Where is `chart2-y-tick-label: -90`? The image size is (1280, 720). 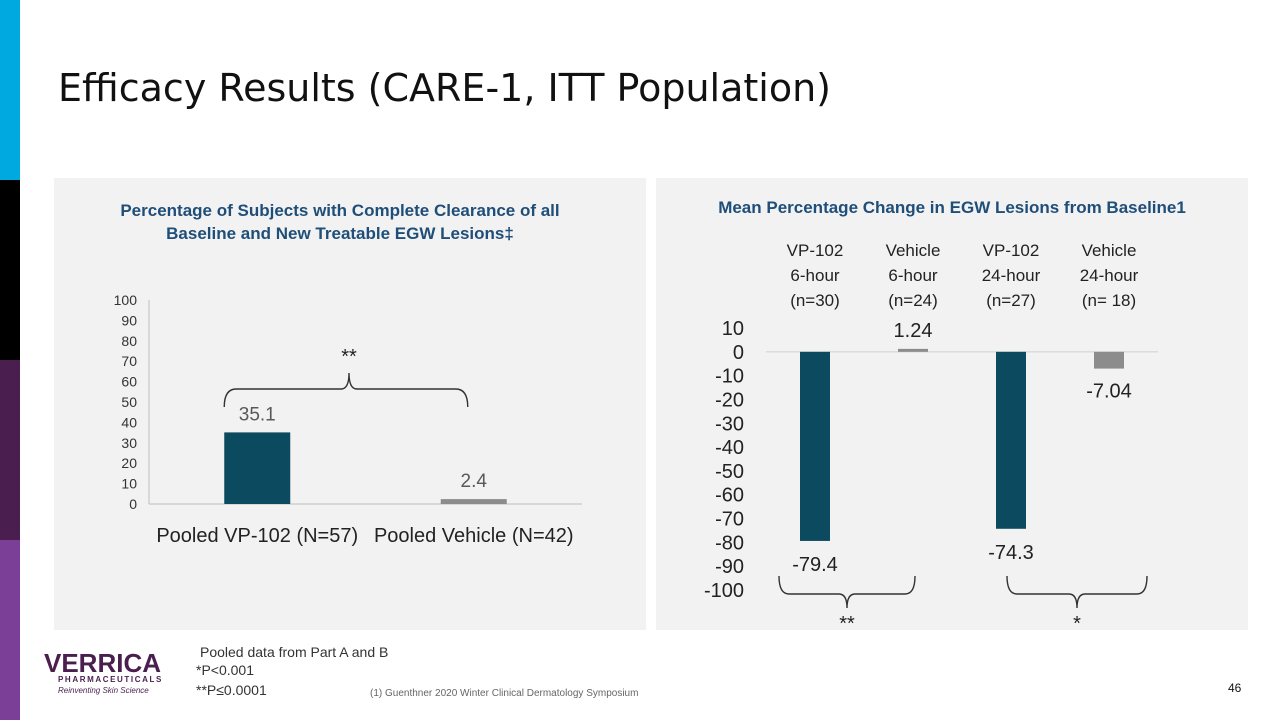 chart2-y-tick-label: -90 is located at coordinates (729, 567).